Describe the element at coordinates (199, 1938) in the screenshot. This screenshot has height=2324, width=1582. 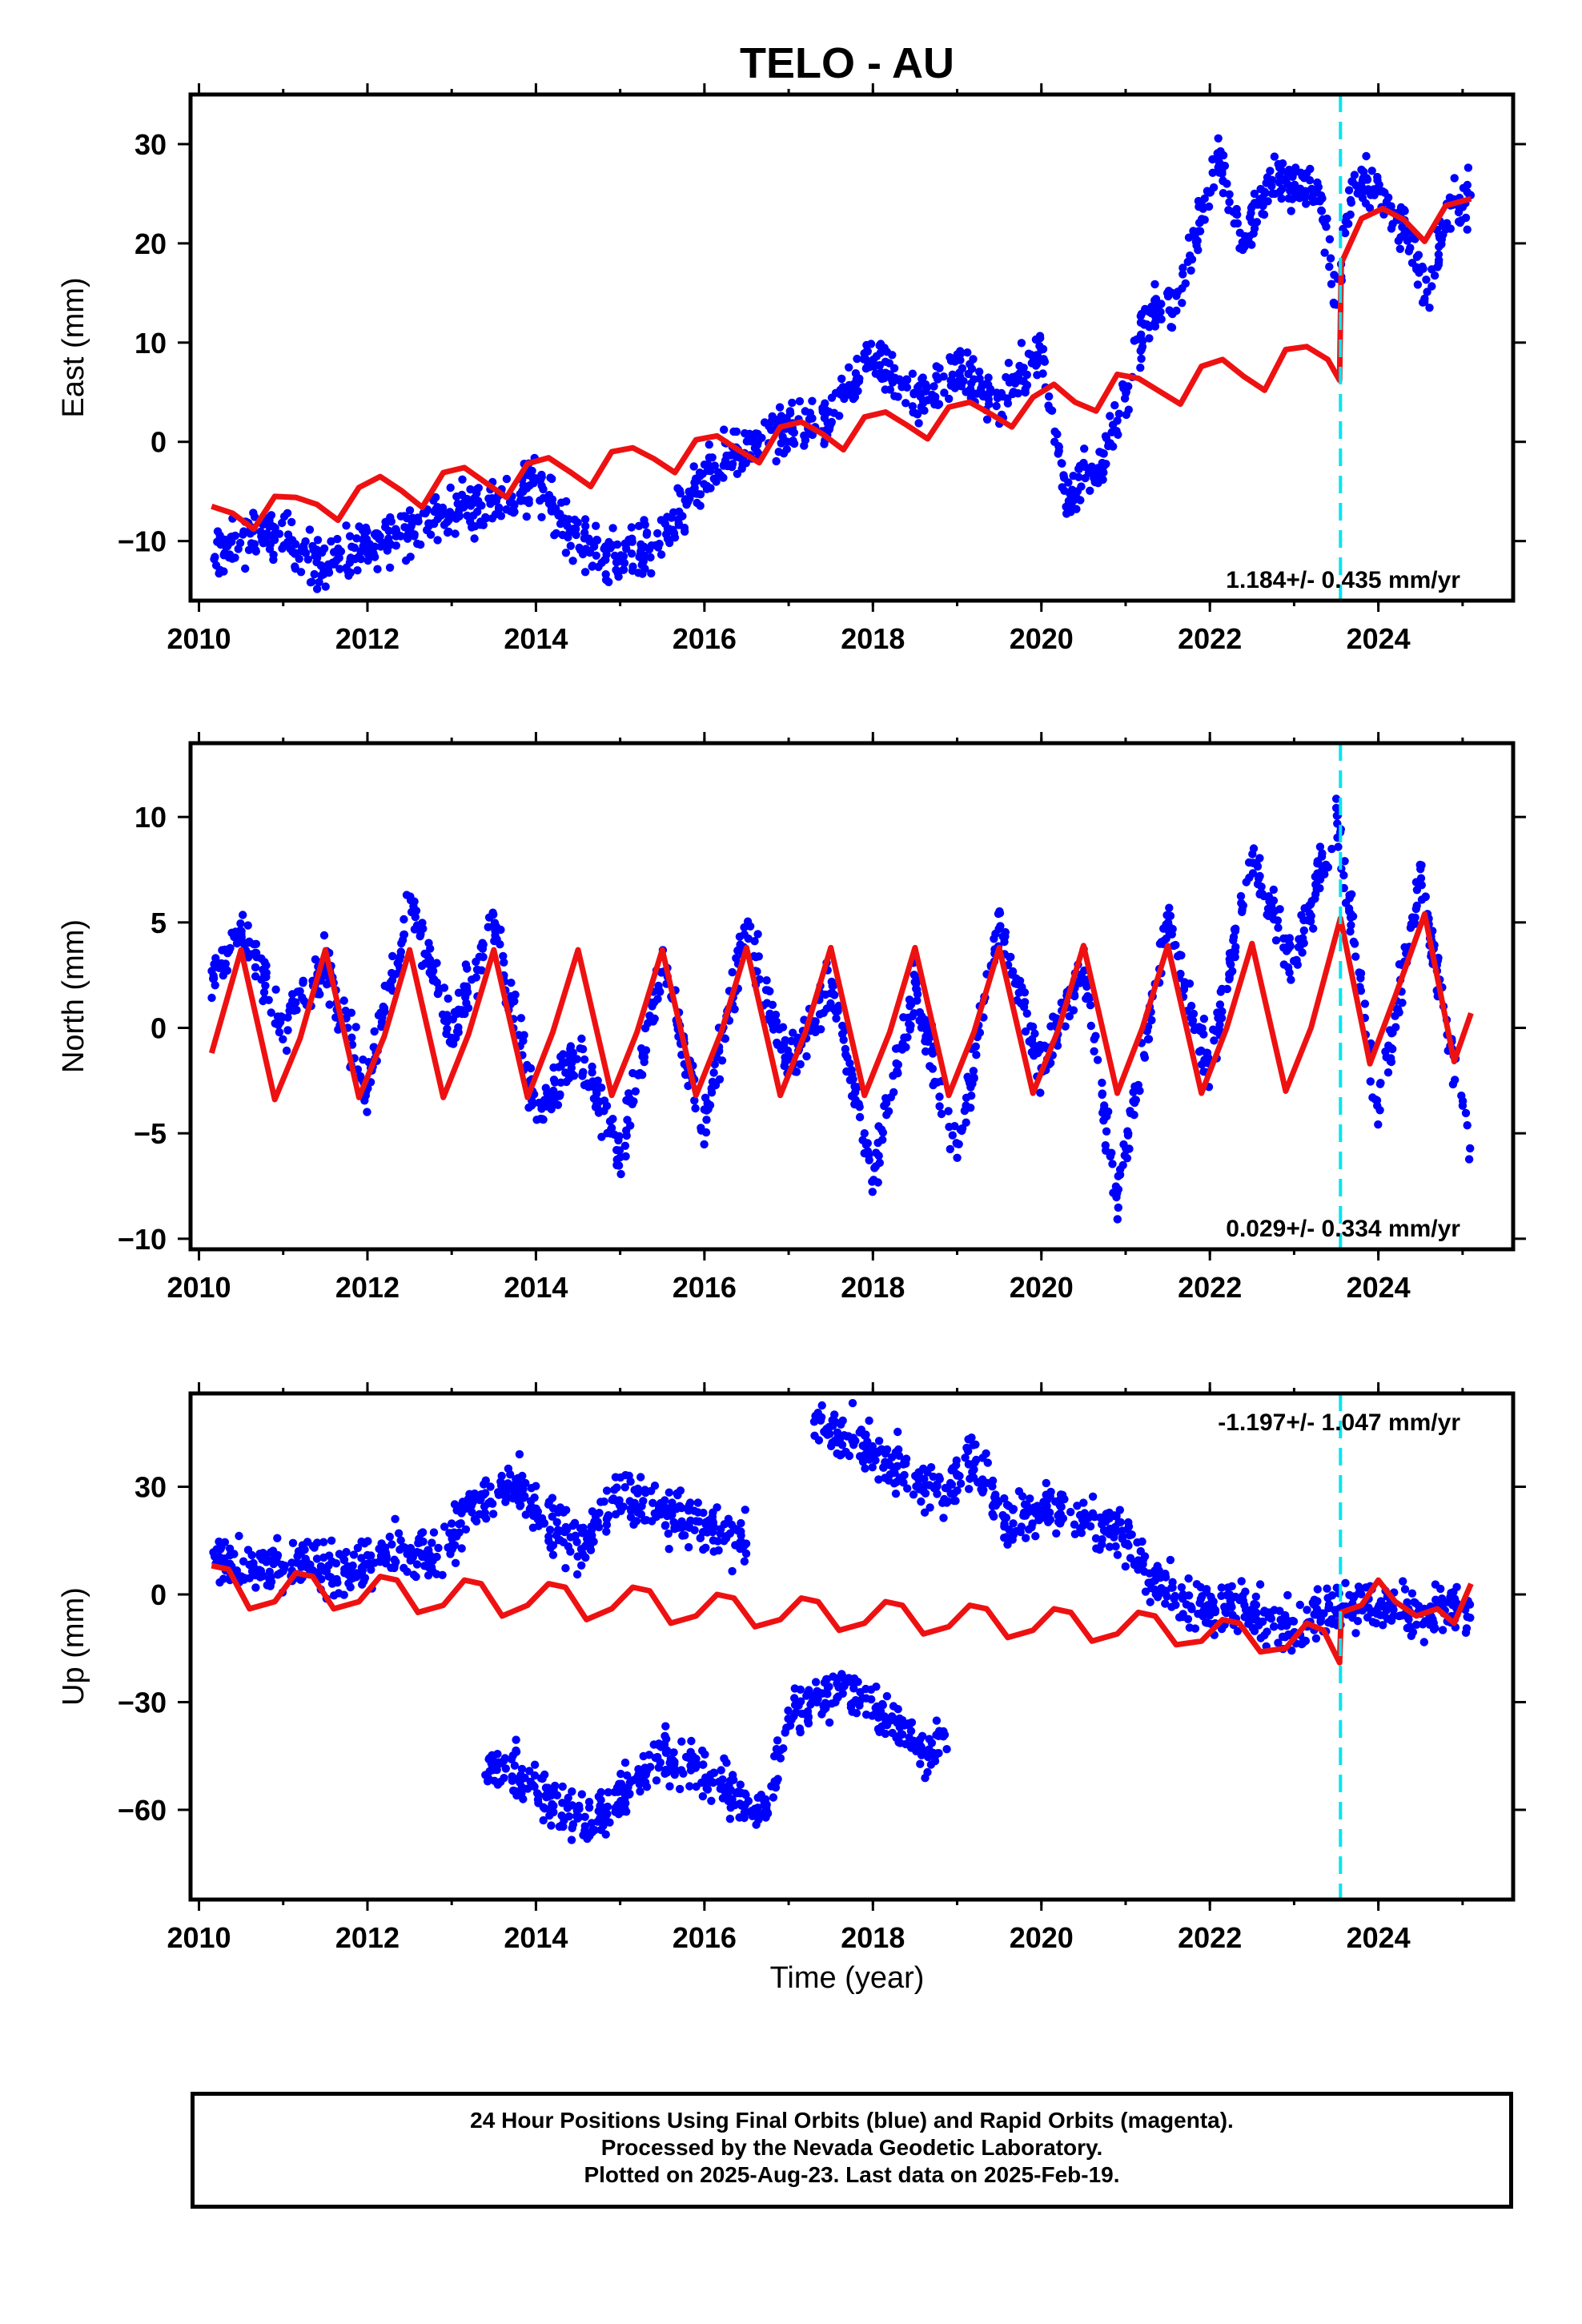
I see `up-x-tick-label: 2010` at that location.